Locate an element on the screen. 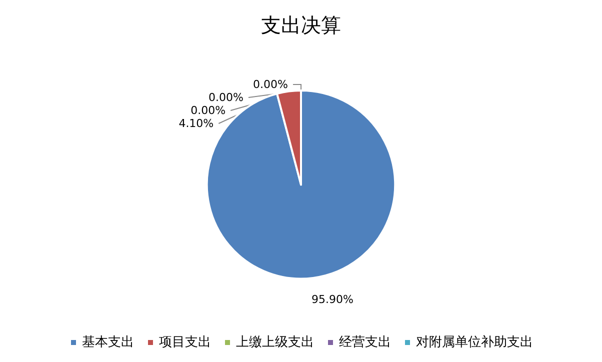 The image size is (602, 362). legend-label: 上缴上级支出 is located at coordinates (275, 342).